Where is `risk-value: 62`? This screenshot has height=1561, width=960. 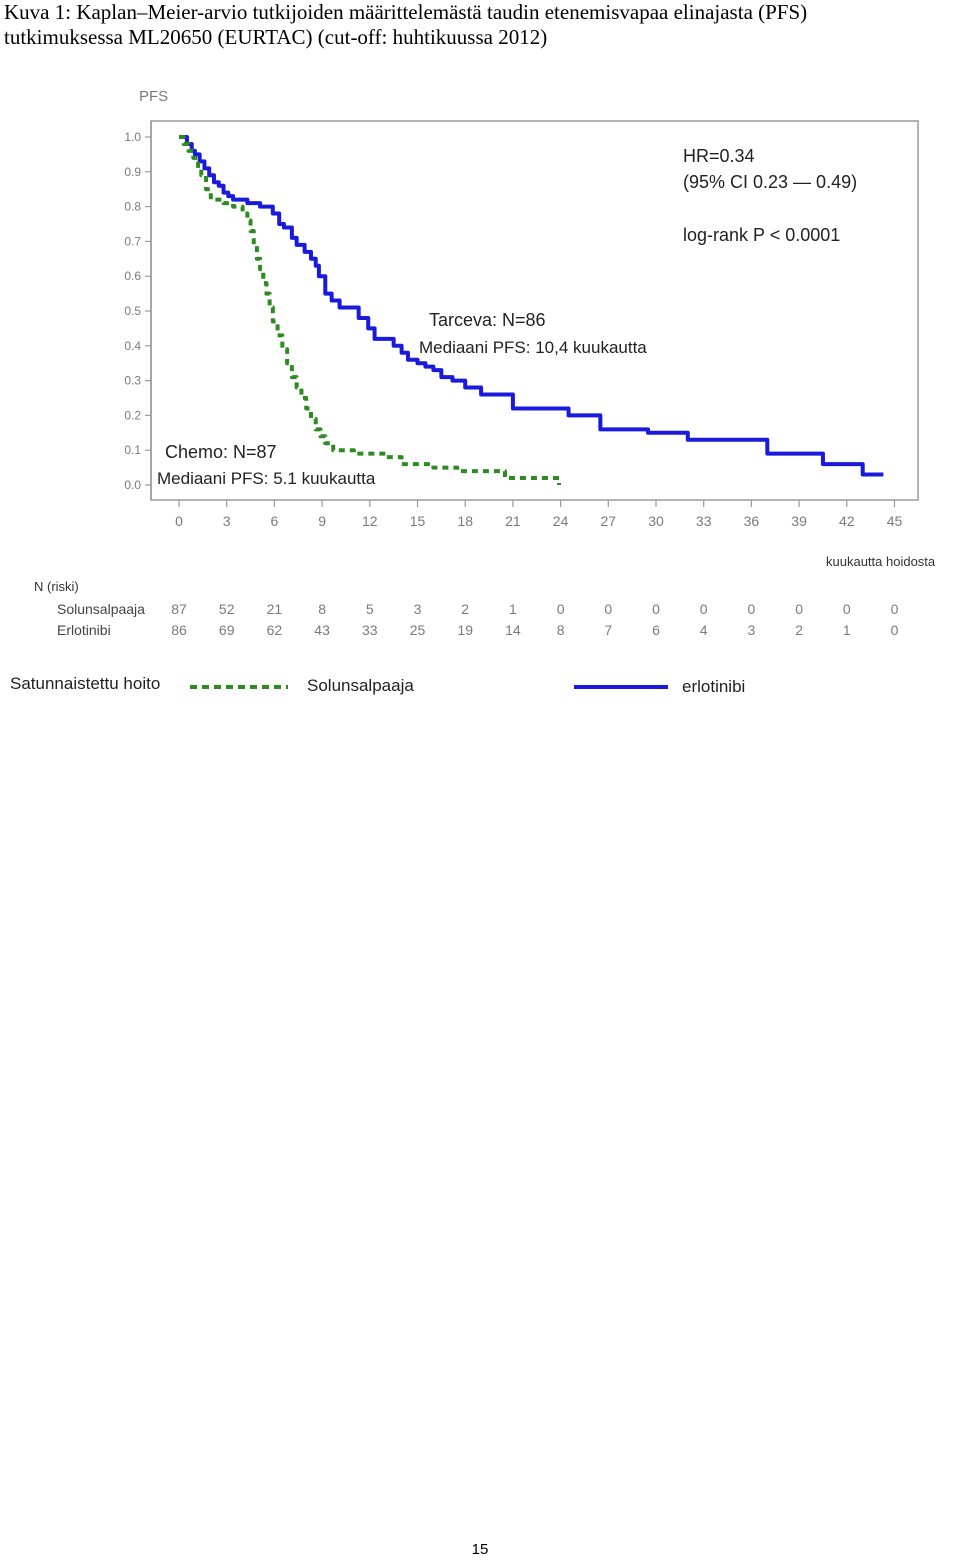 risk-value: 62 is located at coordinates (275, 630).